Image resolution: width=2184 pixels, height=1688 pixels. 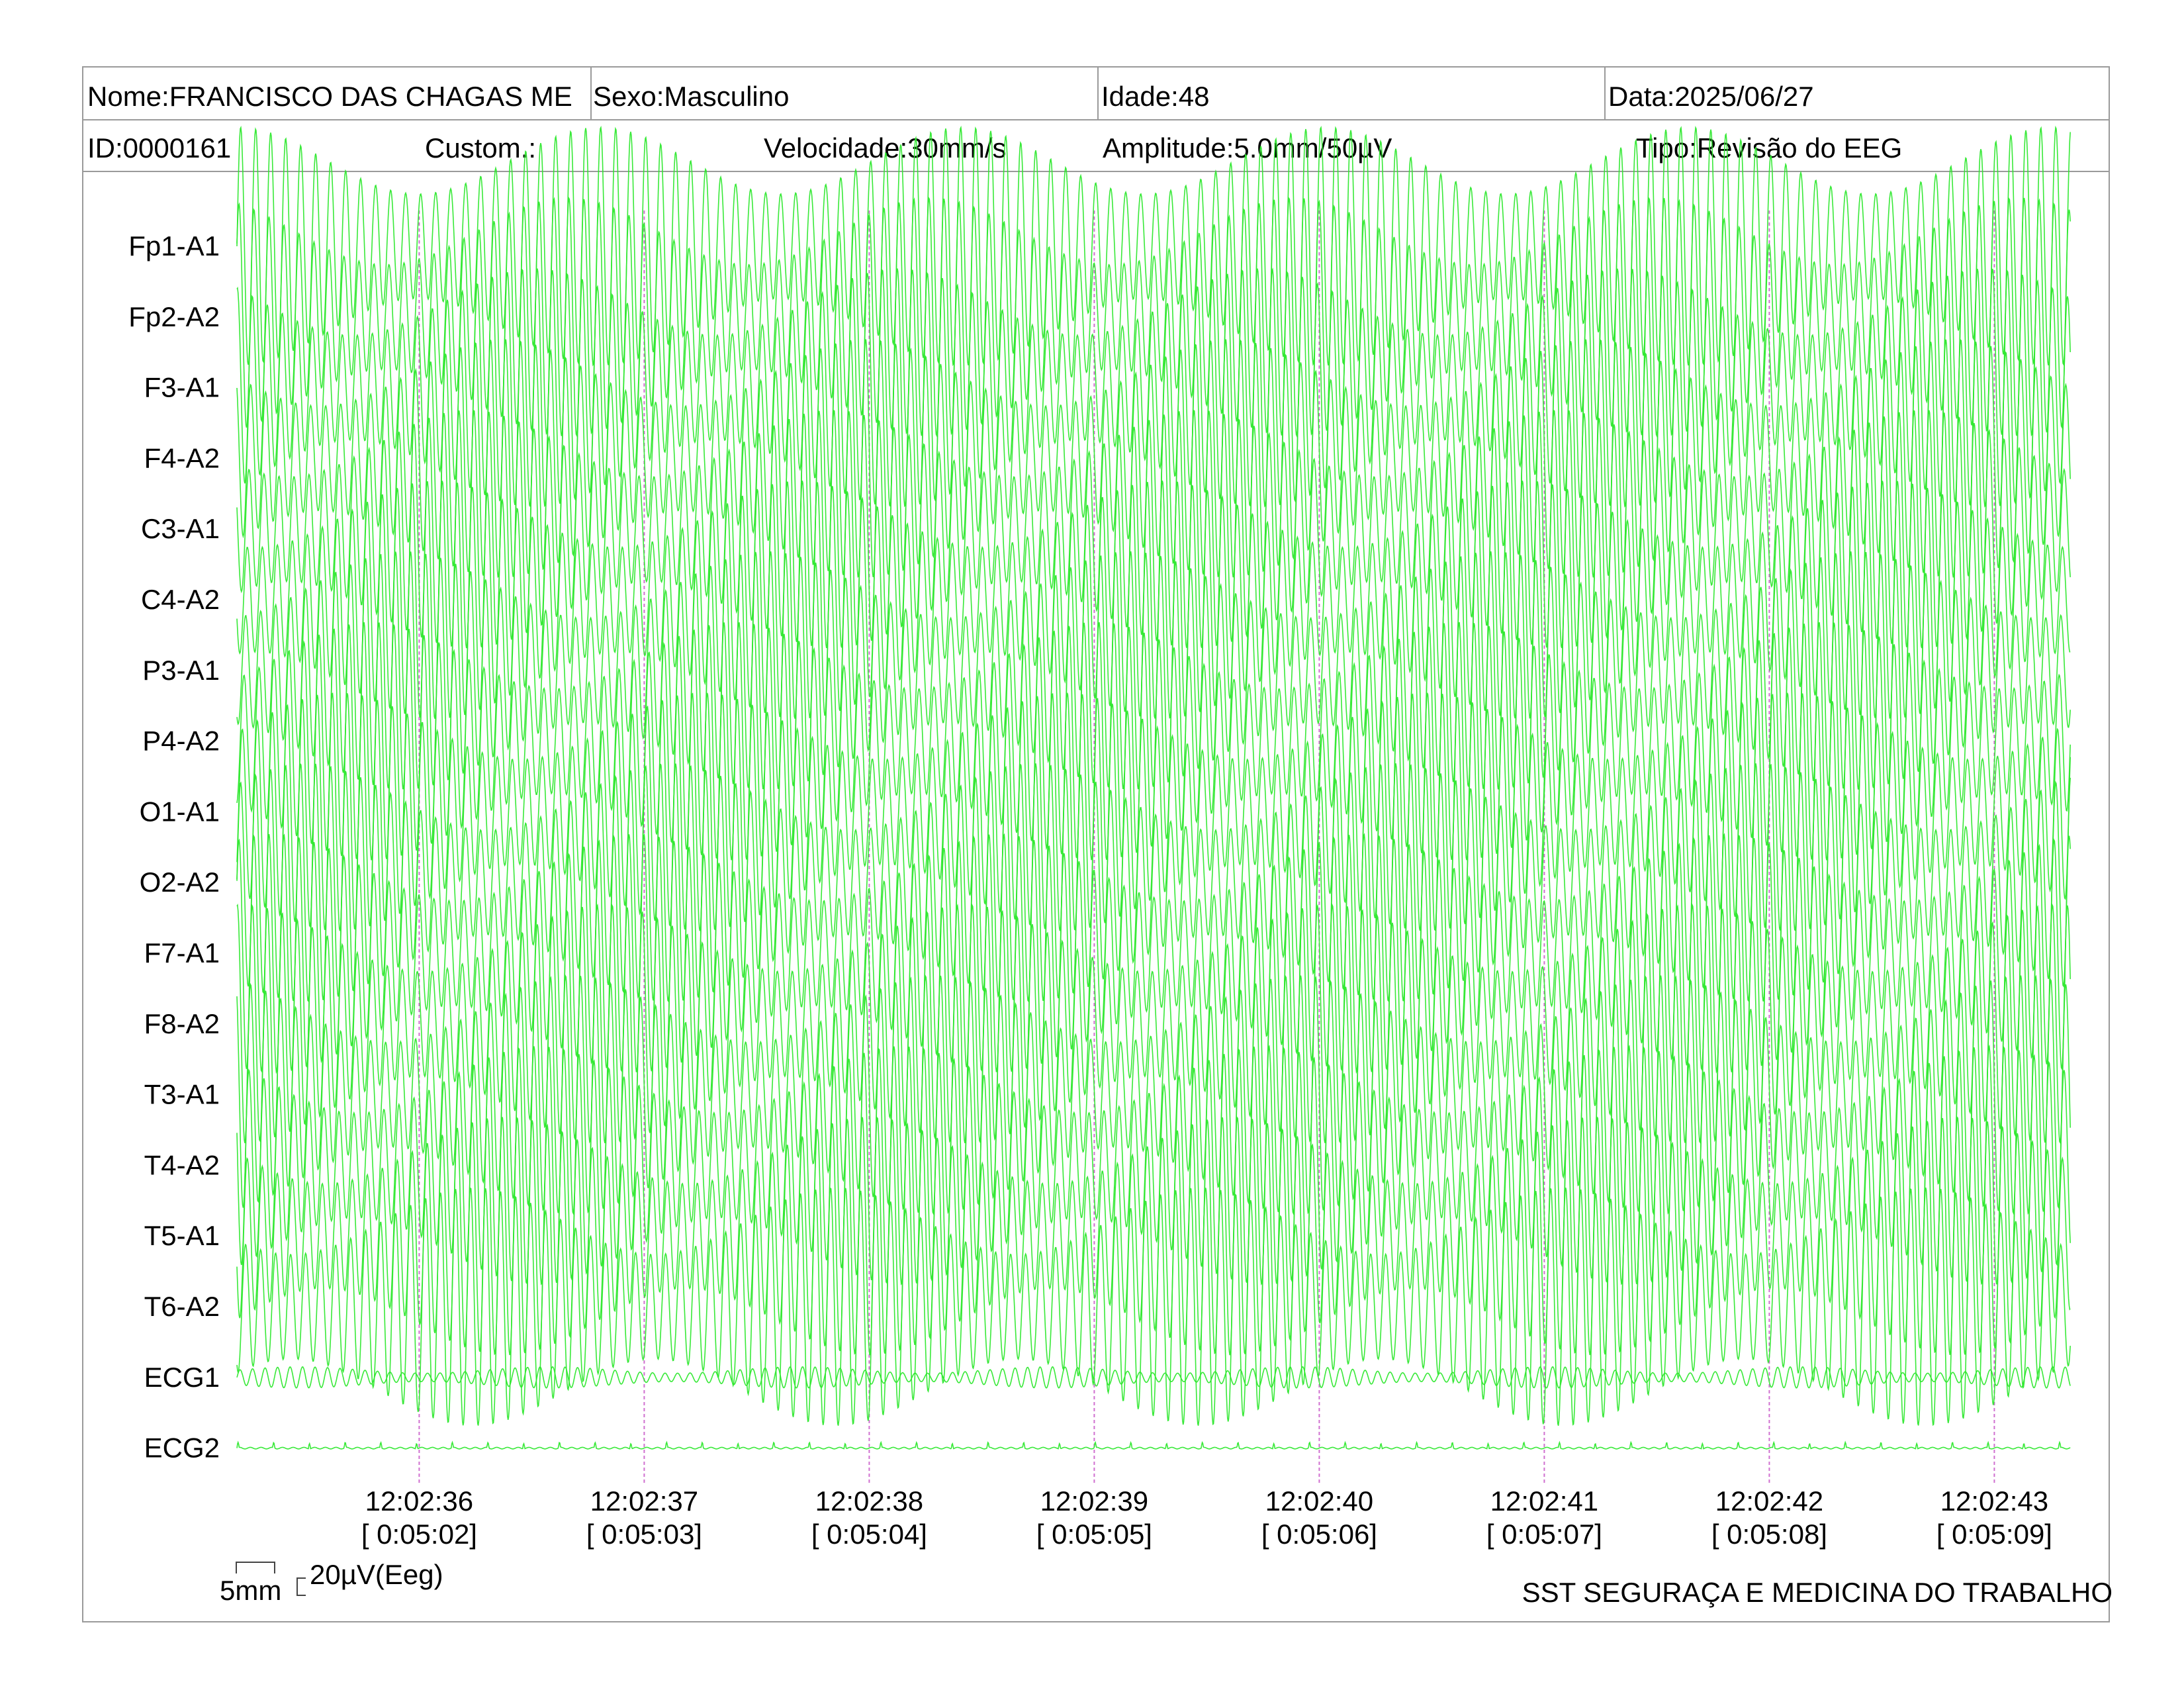 What do you see at coordinates (1769, 148) in the screenshot?
I see `record-type: Tipo:Revisão do EEG` at bounding box center [1769, 148].